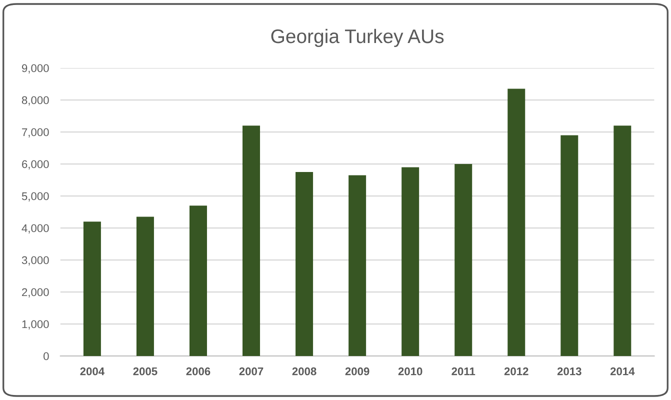 The height and width of the screenshot is (400, 671). Describe the element at coordinates (198, 371) in the screenshot. I see `x-tick-label: 2006` at that location.